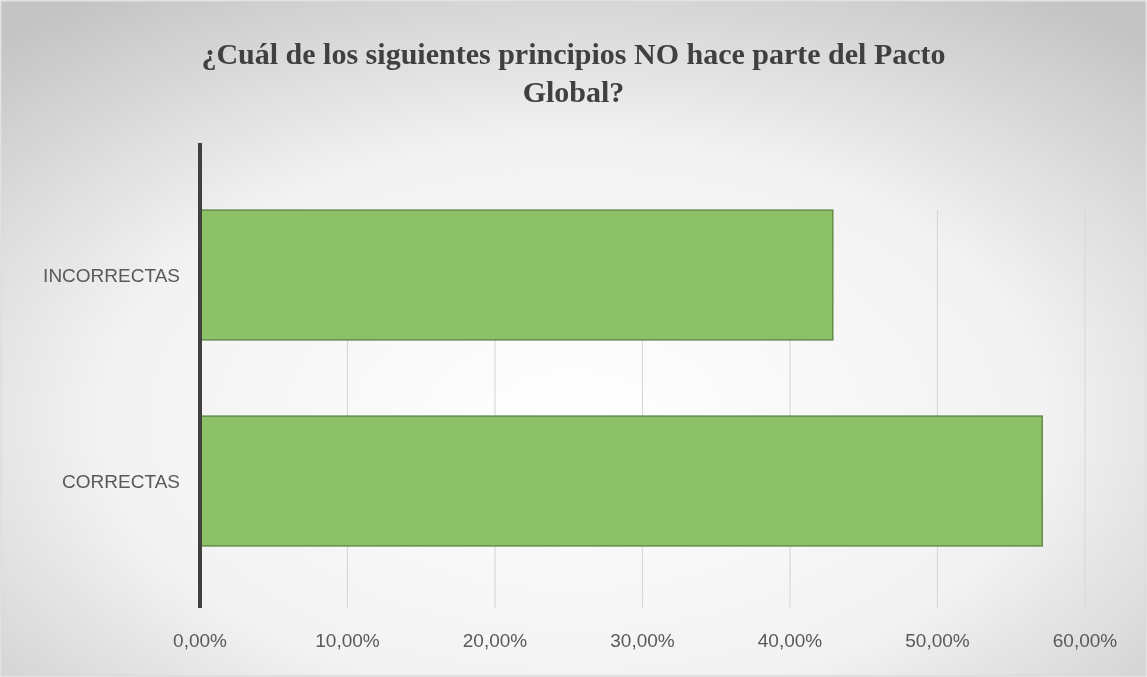  What do you see at coordinates (937, 640) in the screenshot?
I see `x-tick-label: 50,00%` at bounding box center [937, 640].